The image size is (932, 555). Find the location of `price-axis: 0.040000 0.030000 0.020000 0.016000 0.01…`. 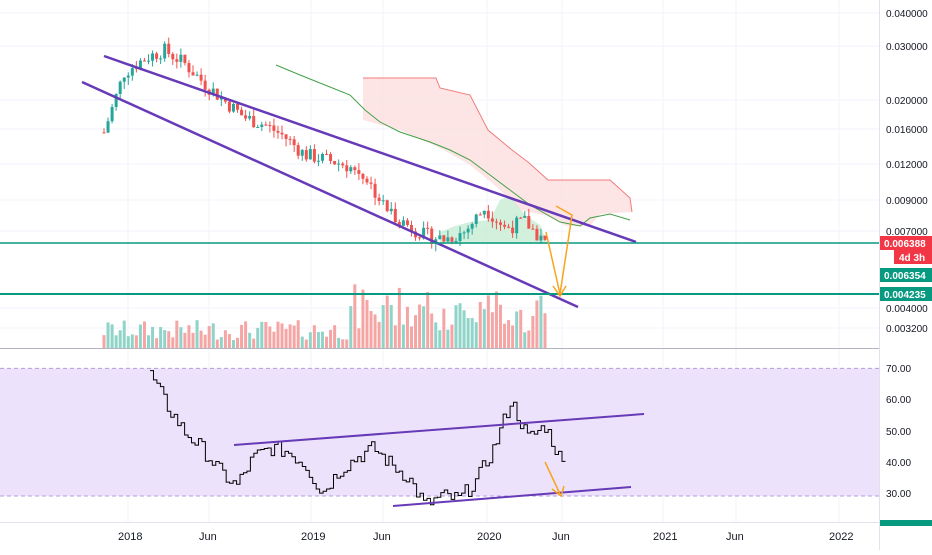

price-axis: 0.040000 0.030000 0.020000 0.016000 0.01… is located at coordinates (907, 172).